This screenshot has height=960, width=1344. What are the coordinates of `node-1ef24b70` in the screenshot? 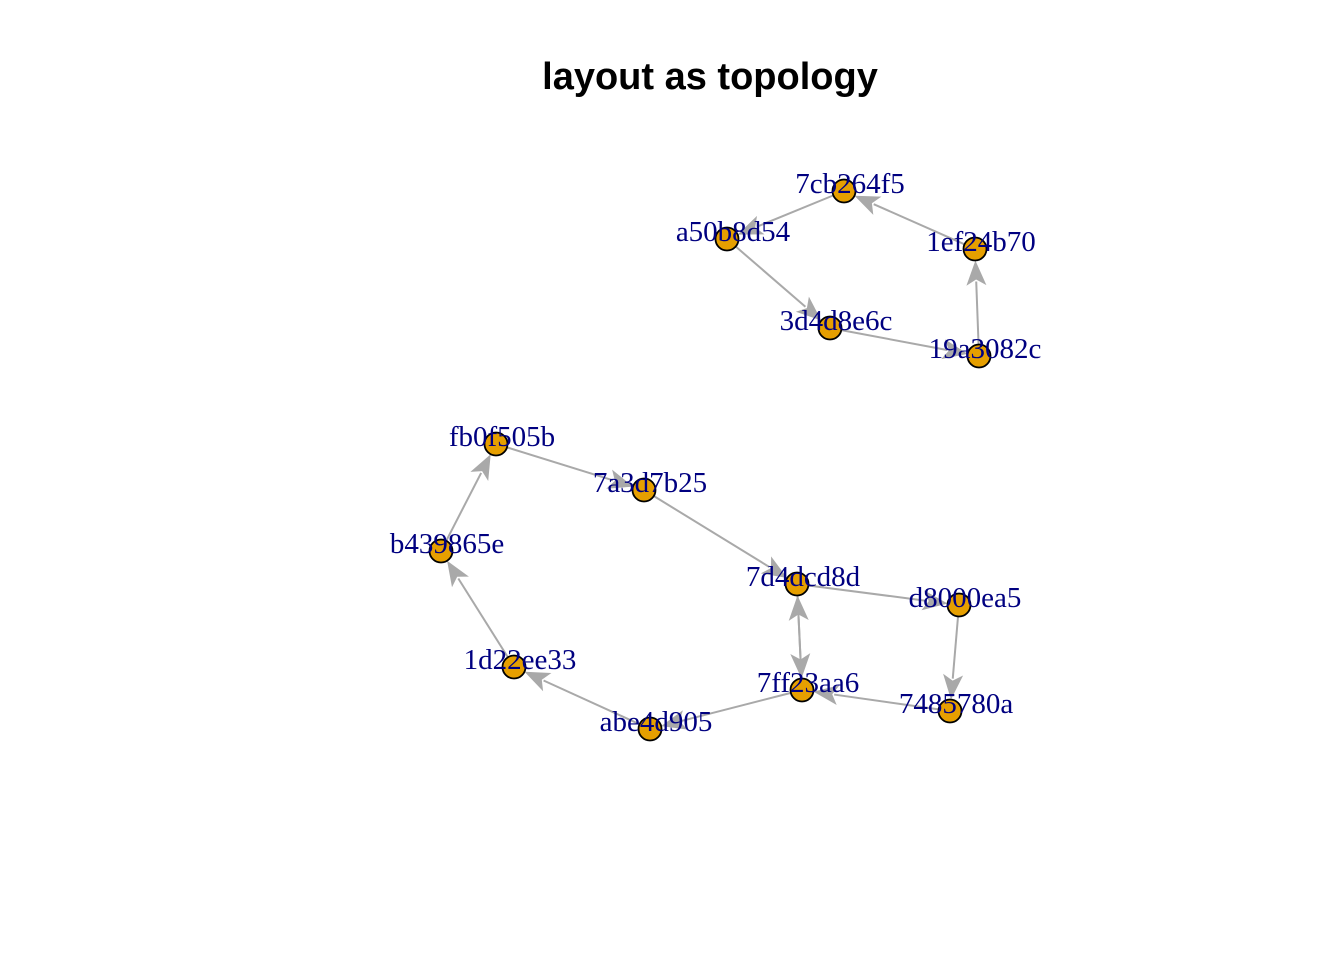 It's located at (975, 249).